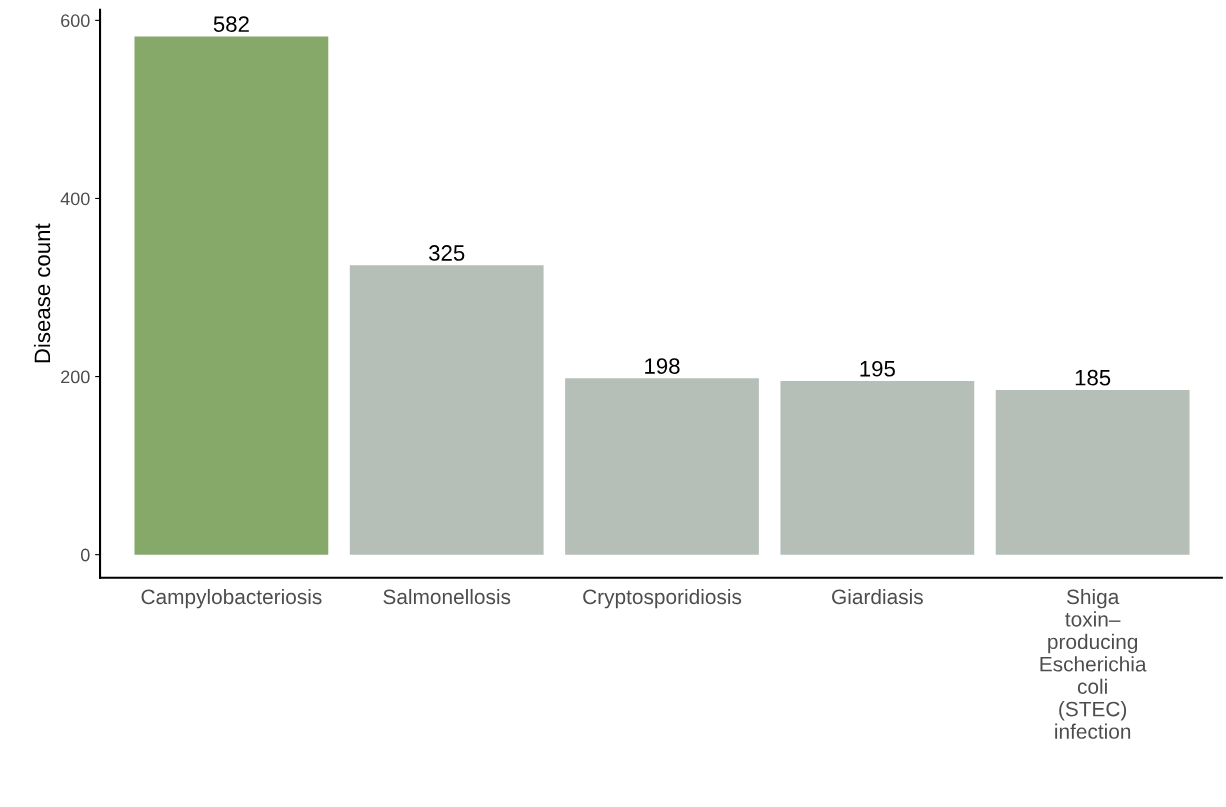  What do you see at coordinates (75, 377) in the screenshot?
I see `y-tick-label: 200` at bounding box center [75, 377].